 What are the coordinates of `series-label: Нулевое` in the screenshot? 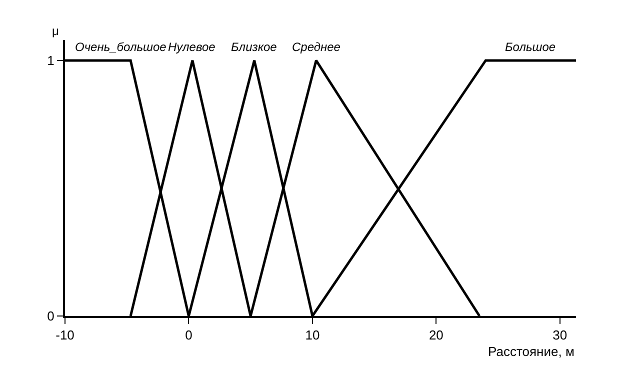 It's located at (192, 47).